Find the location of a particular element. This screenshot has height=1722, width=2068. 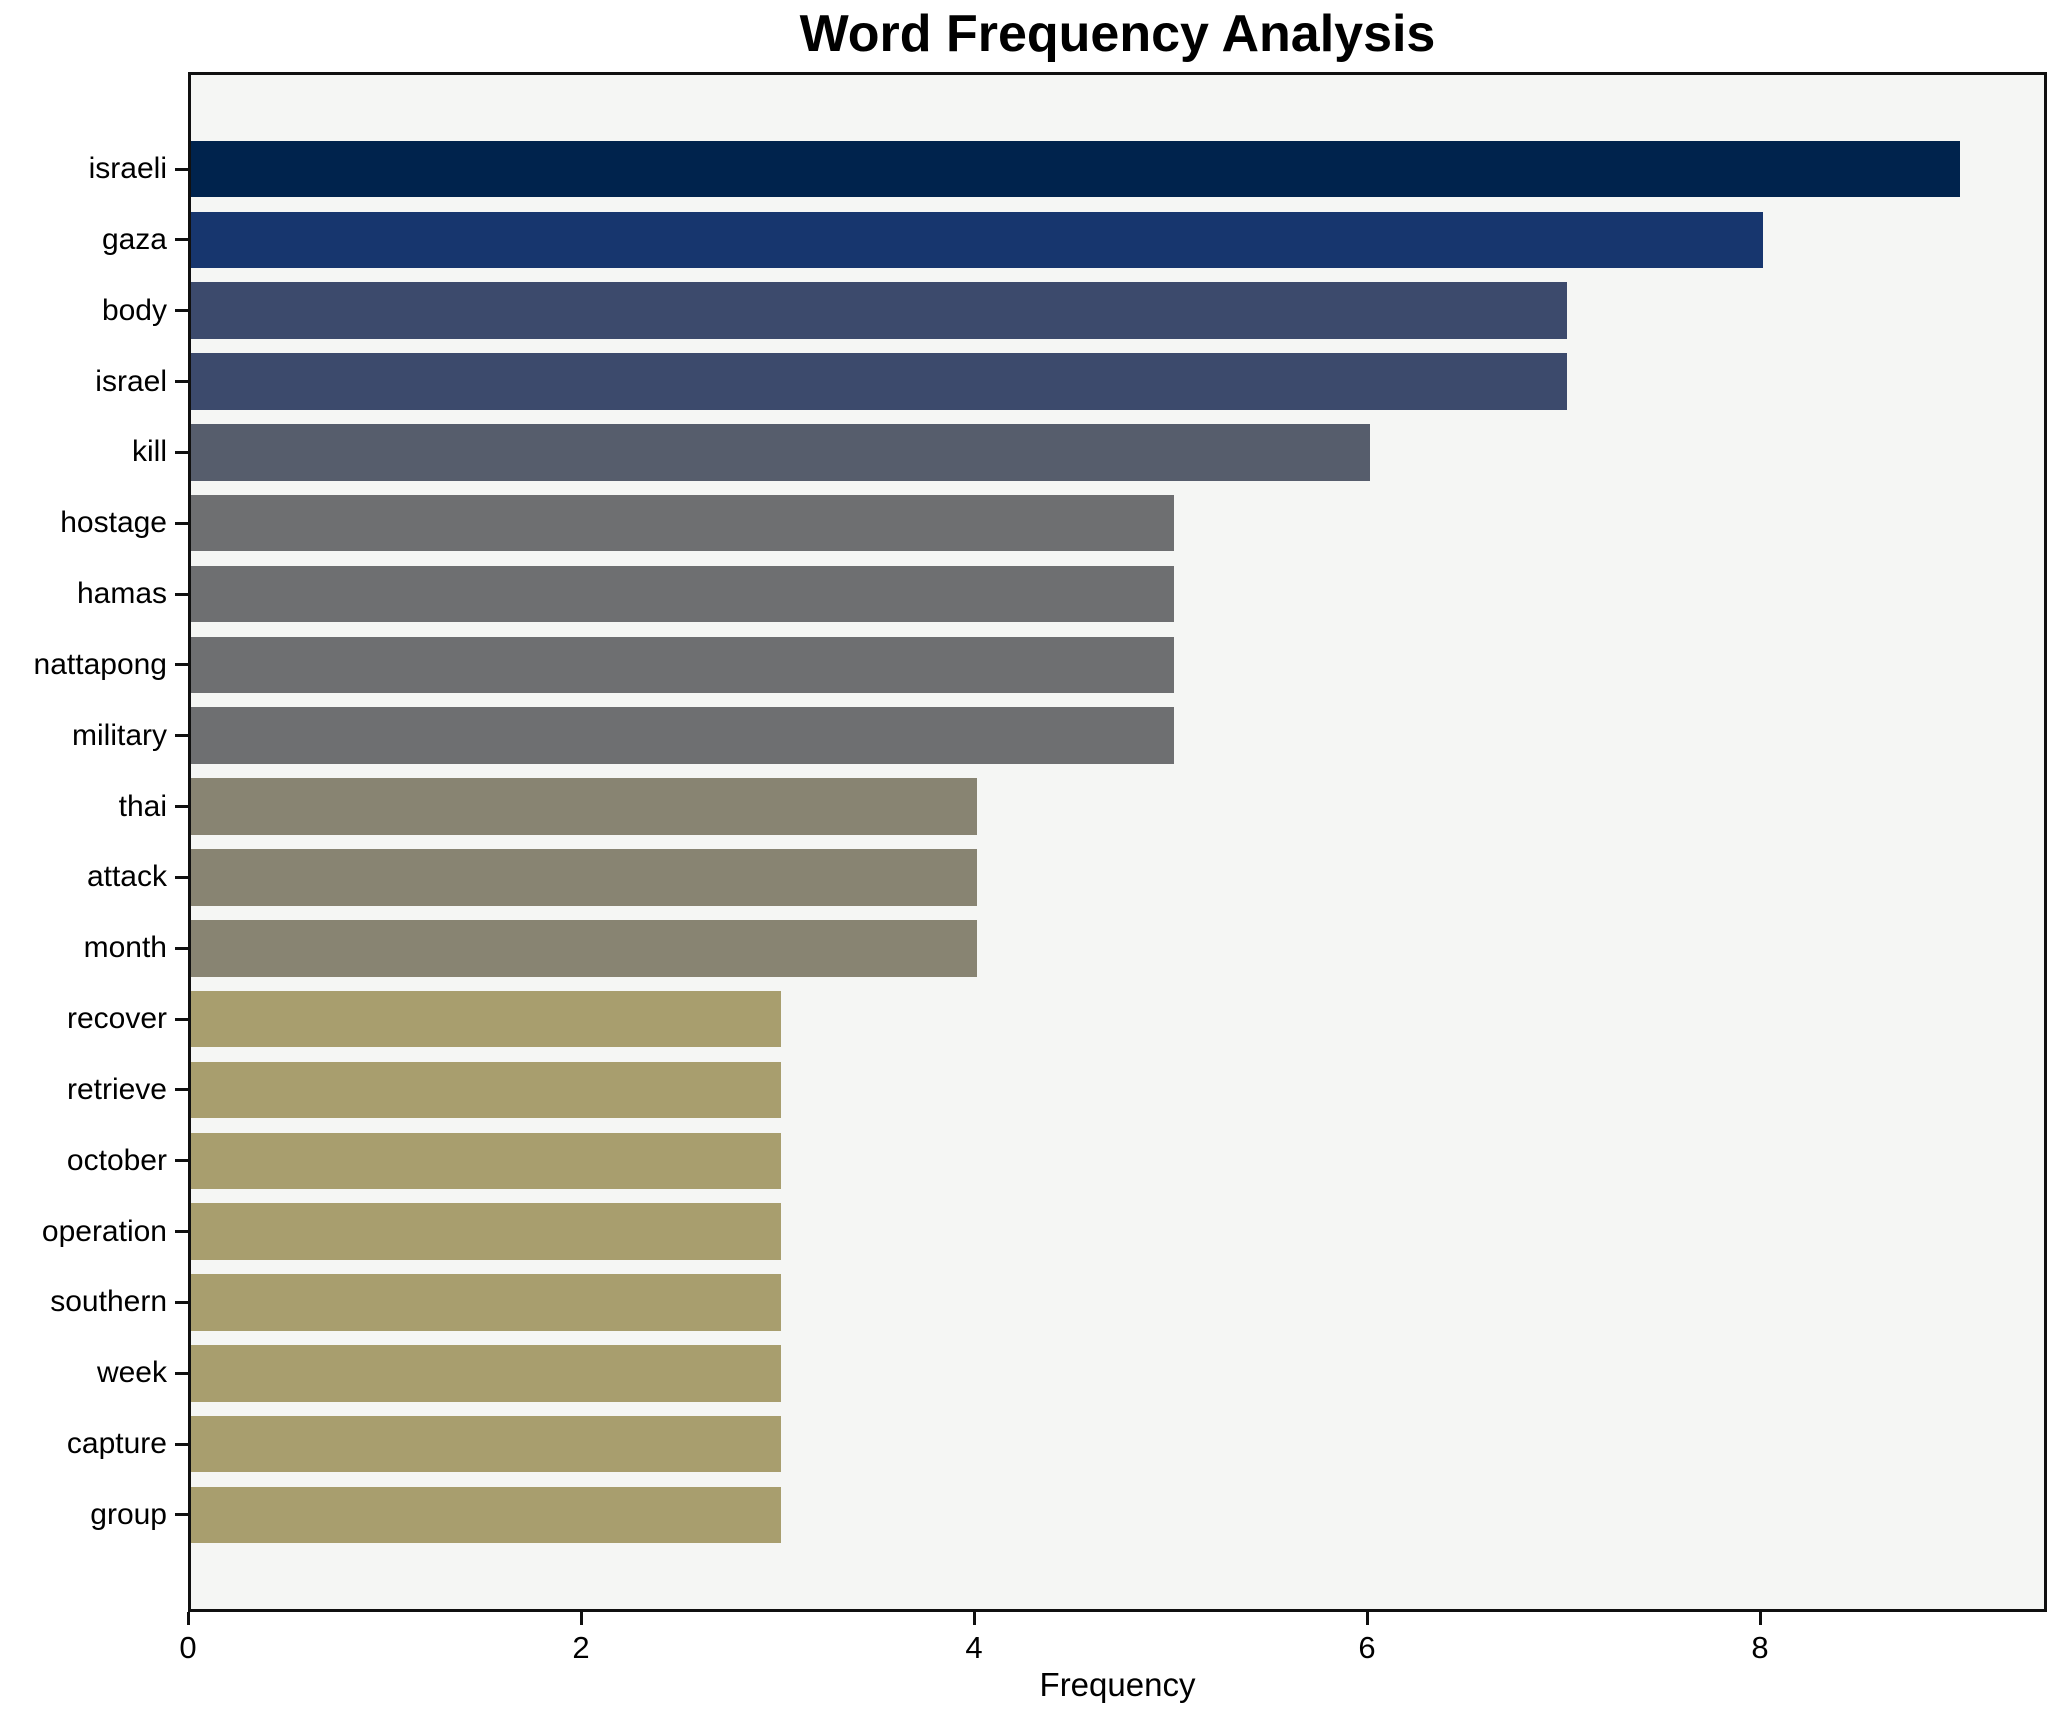

y-tick-label-southern: southern is located at coordinates (108, 1302).